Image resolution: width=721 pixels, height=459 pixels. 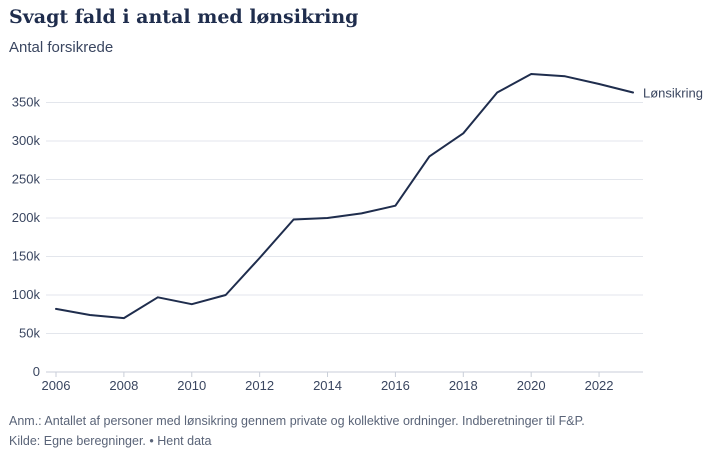 What do you see at coordinates (26, 179) in the screenshot?
I see `y-tick-label: 250k` at bounding box center [26, 179].